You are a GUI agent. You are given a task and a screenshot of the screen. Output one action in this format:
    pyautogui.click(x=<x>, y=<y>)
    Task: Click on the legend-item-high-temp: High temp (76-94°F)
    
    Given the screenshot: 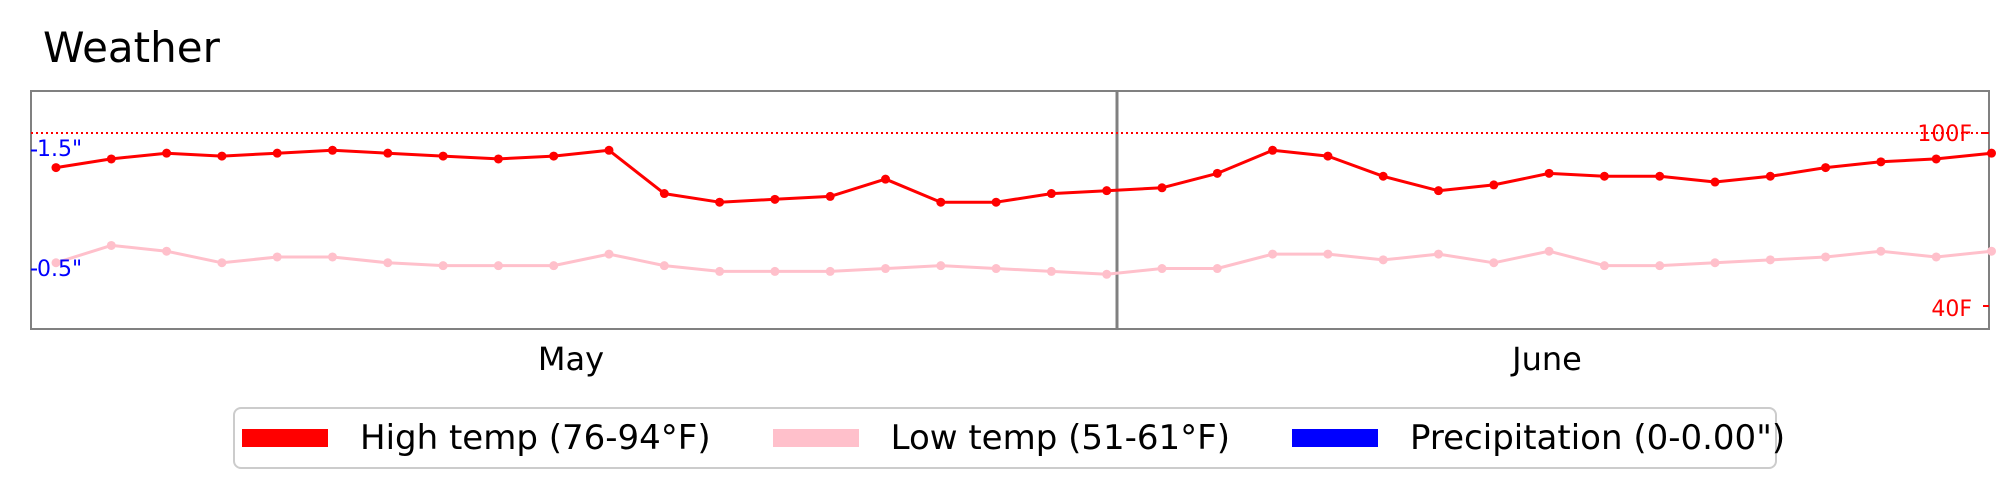 What is the action you would take?
    pyautogui.click(x=476, y=438)
    